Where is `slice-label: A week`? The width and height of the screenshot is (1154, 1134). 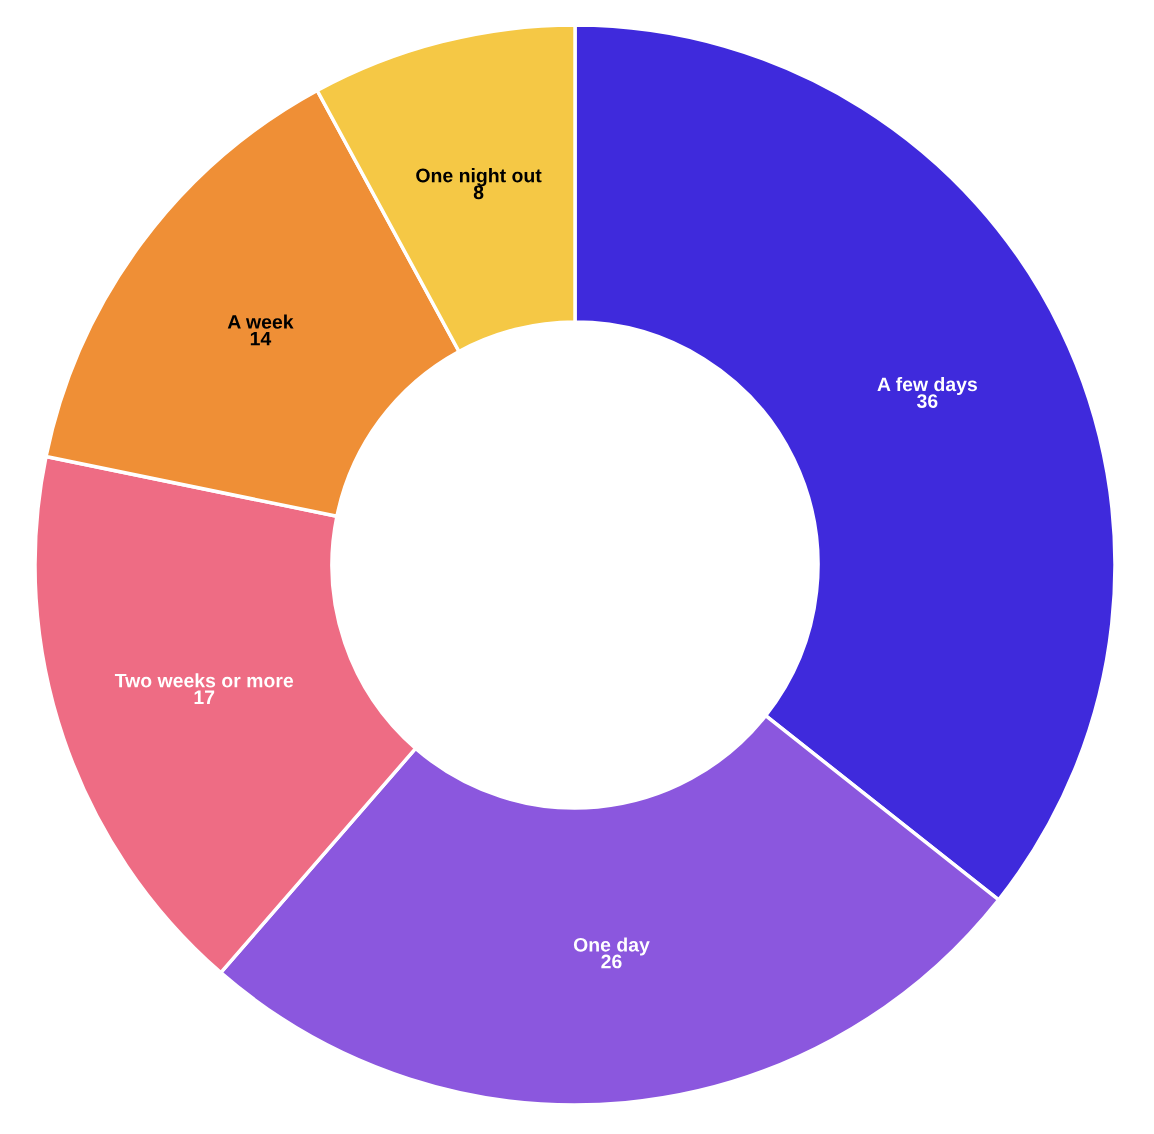
slice-label: A week is located at coordinates (260, 321).